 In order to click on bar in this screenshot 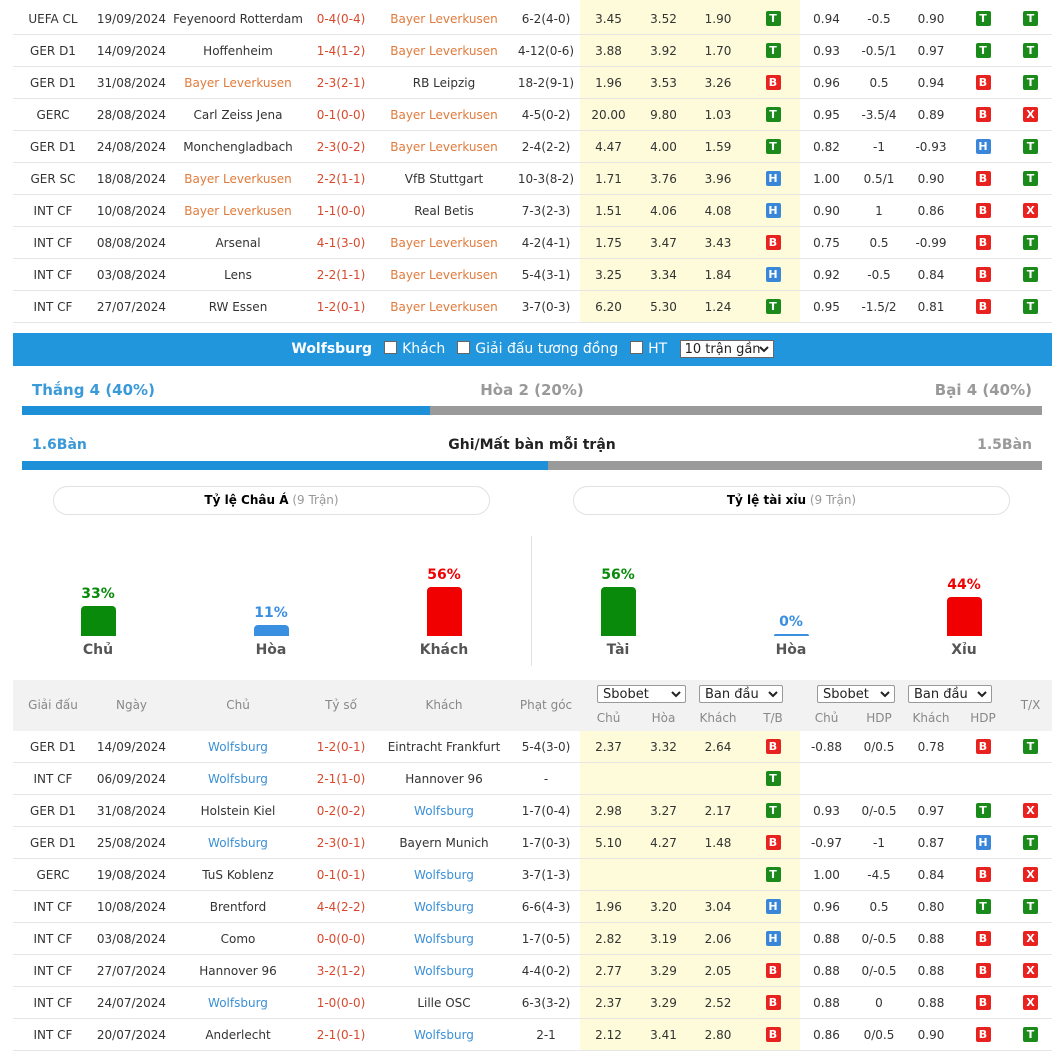, I will do `click(791, 635)`.